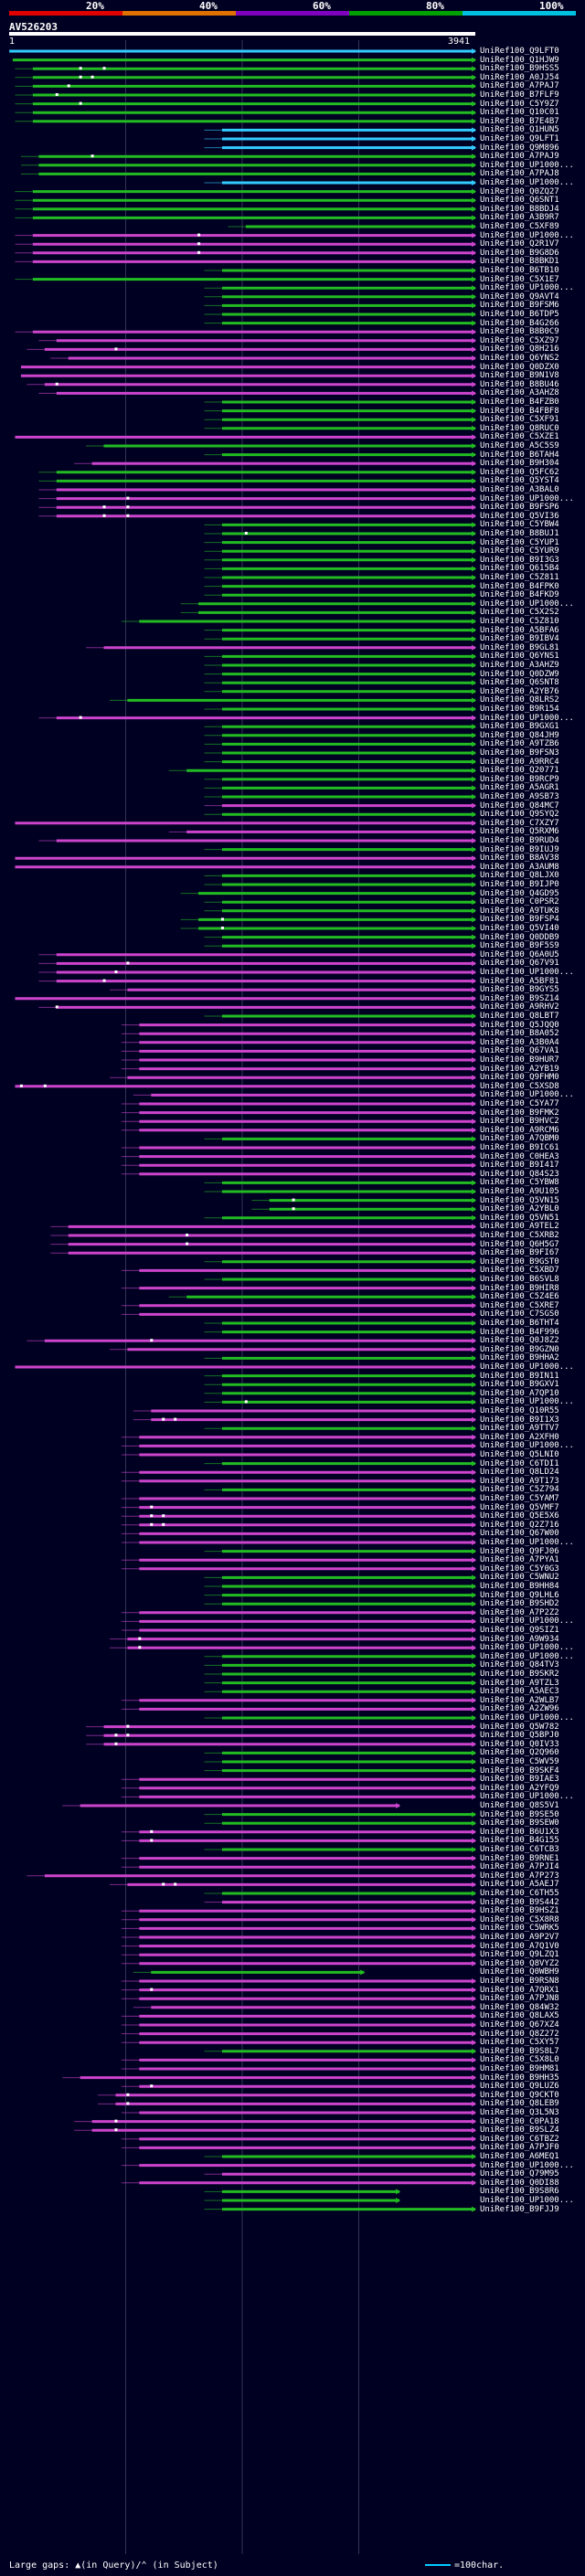 The width and height of the screenshot is (585, 2576). What do you see at coordinates (519, 1972) in the screenshot?
I see `hit-label: UniRef100_Q0WBH9` at bounding box center [519, 1972].